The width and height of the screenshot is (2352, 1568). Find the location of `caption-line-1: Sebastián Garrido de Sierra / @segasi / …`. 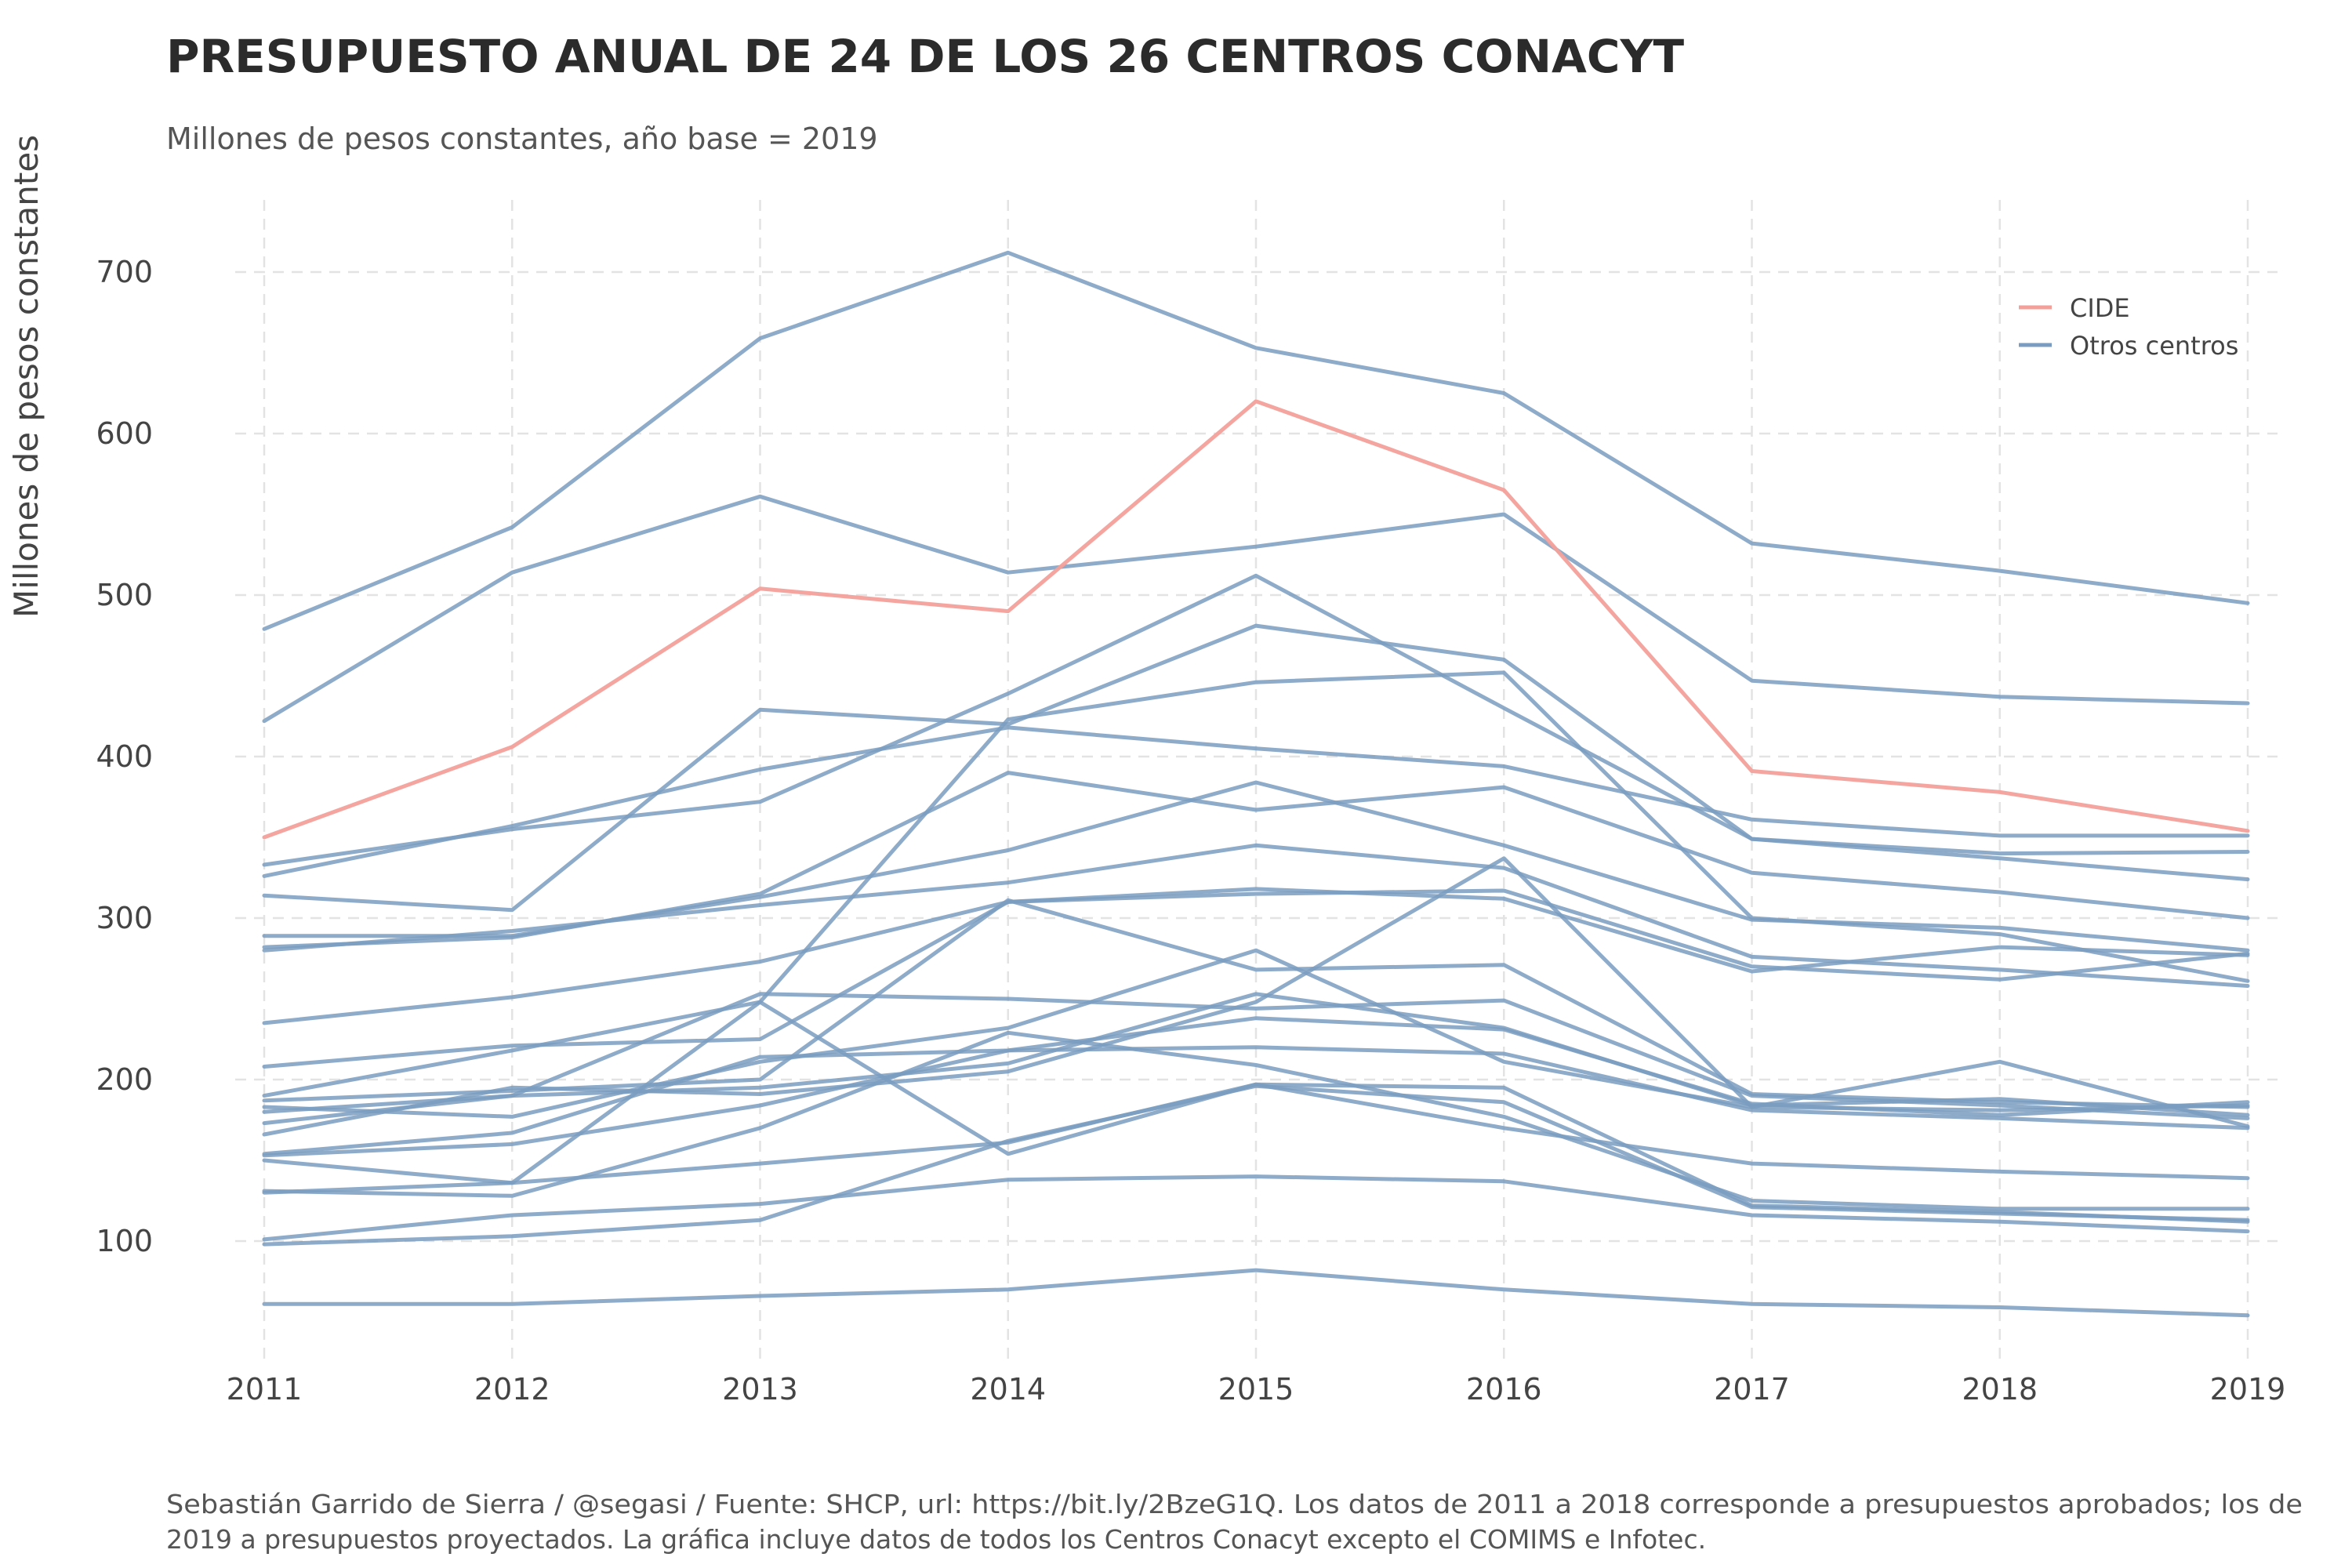

caption-line-1: Sebastián Garrido de Sierra / @segasi / … is located at coordinates (1234, 1504).